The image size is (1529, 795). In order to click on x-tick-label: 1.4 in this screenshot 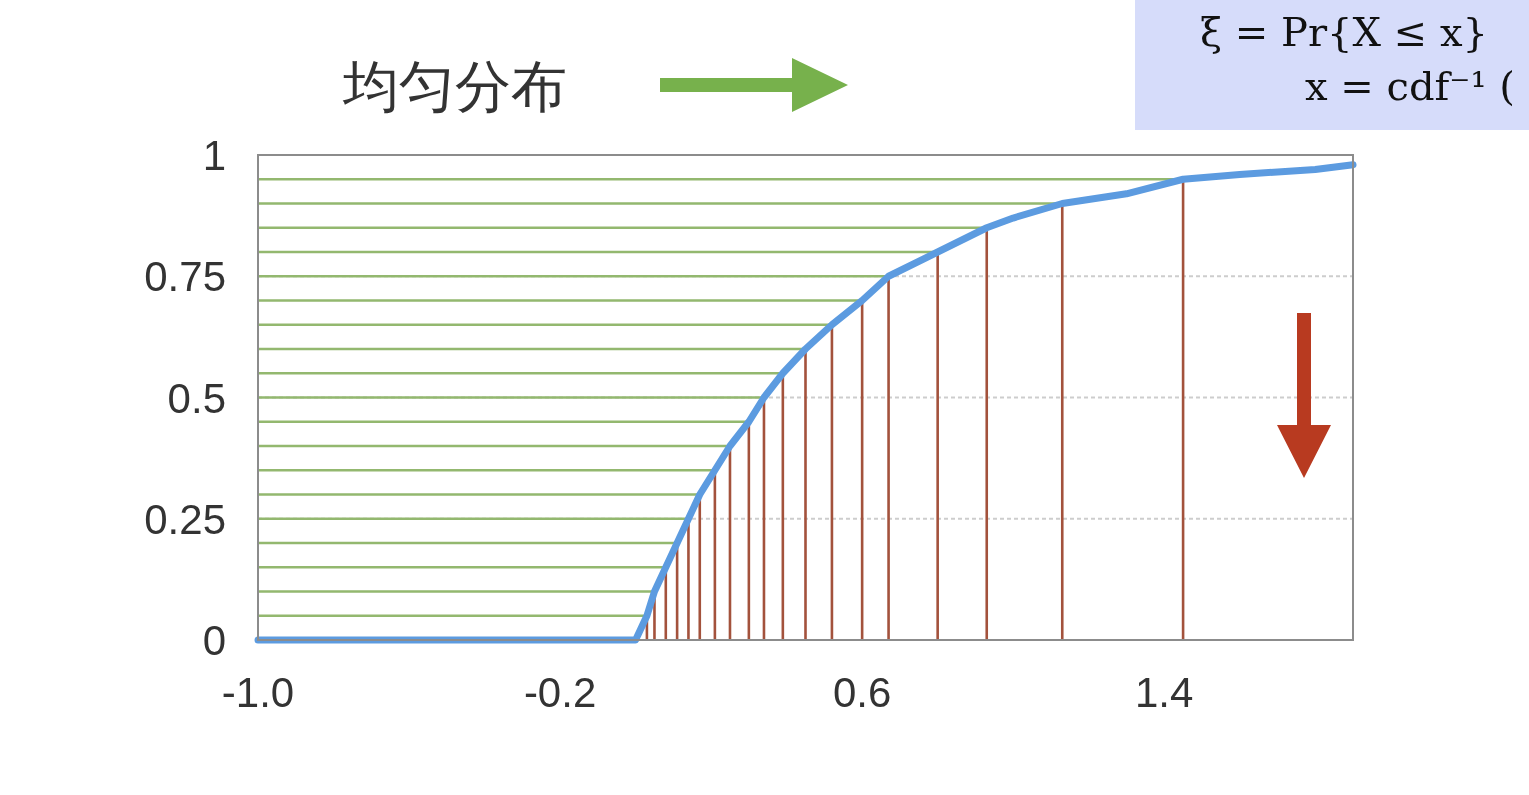, I will do `click(1164, 692)`.